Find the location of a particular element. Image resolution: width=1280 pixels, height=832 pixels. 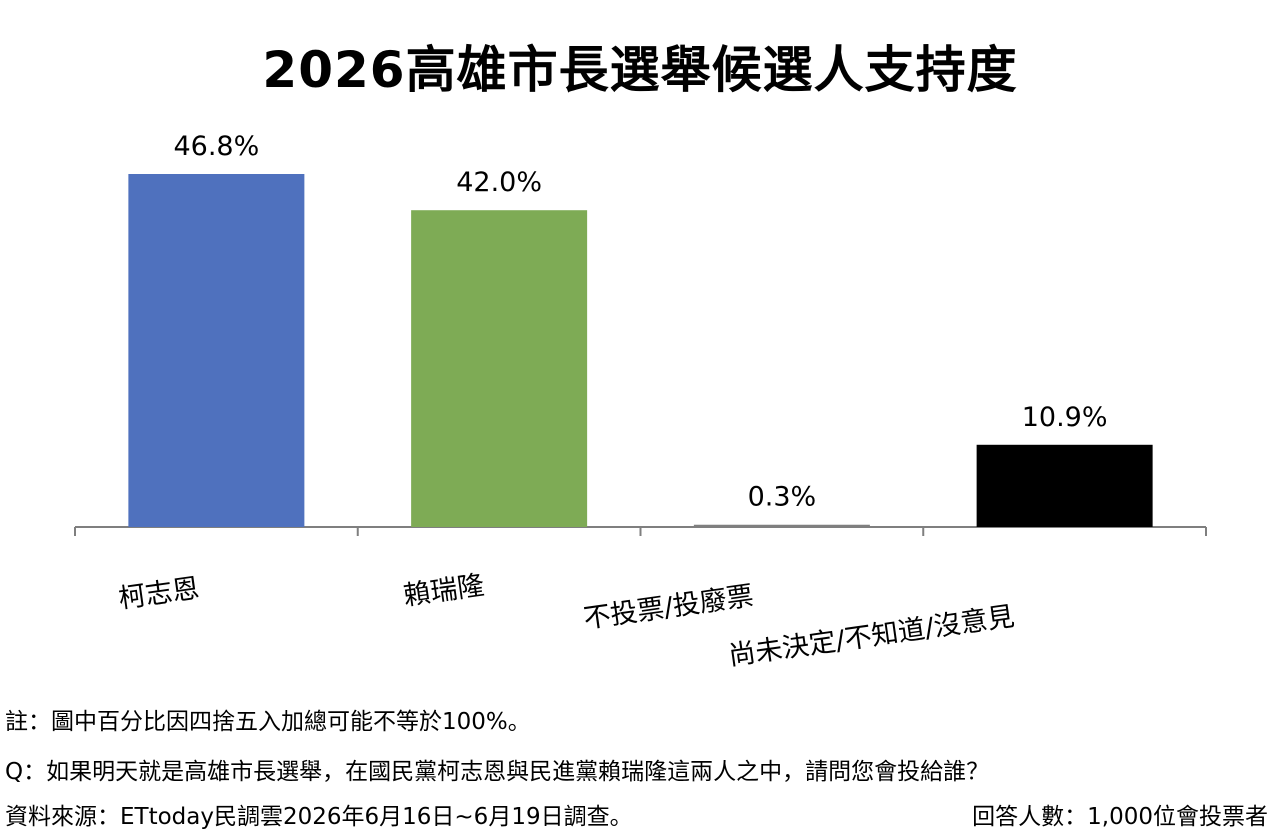

data-label: 46.8% is located at coordinates (216, 146).